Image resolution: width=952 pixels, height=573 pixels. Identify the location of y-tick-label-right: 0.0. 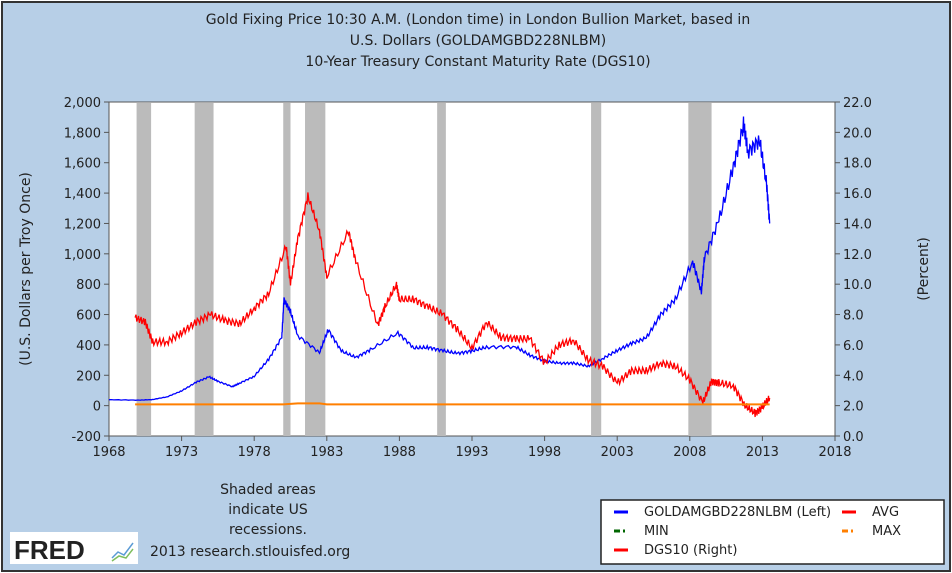
(853, 437).